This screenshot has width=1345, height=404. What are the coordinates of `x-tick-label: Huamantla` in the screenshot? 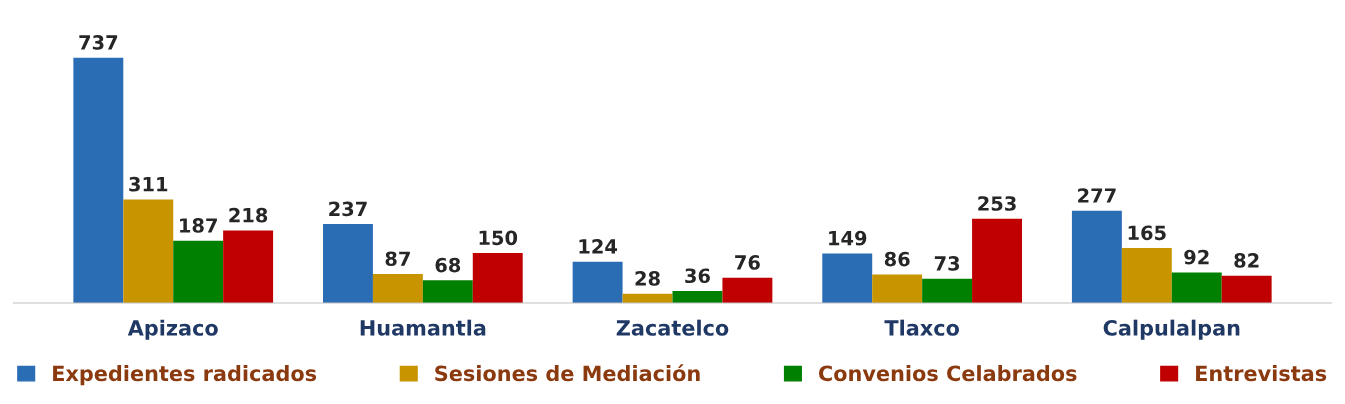 It's located at (423, 327).